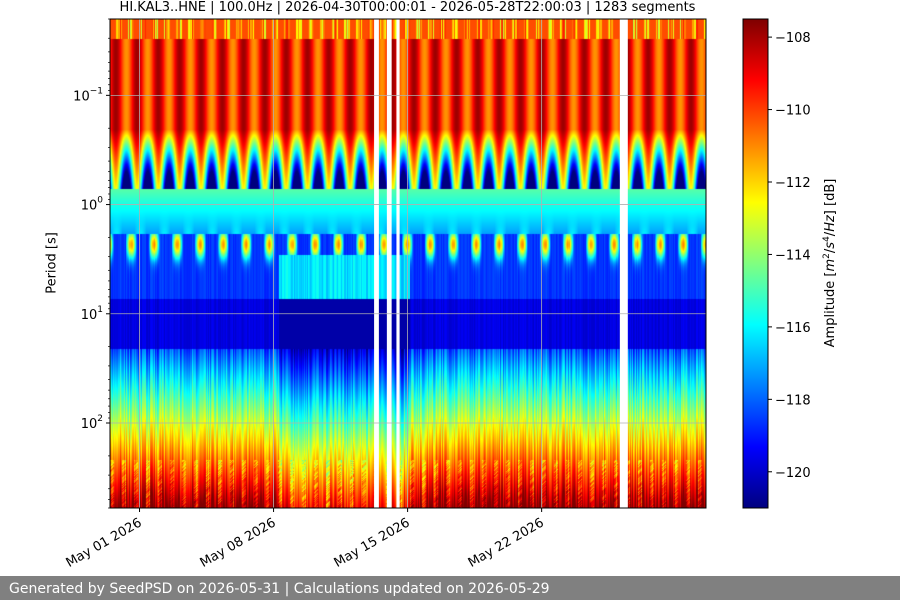  What do you see at coordinates (372, 542) in the screenshot?
I see `x-tick-label: May 15 2026` at bounding box center [372, 542].